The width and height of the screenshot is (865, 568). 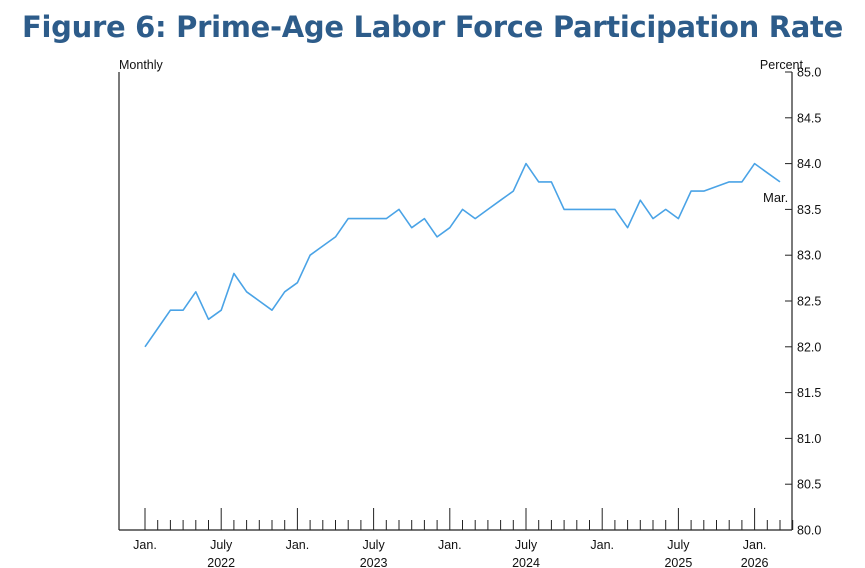 What do you see at coordinates (809, 164) in the screenshot?
I see `y-tick-label: 84.0` at bounding box center [809, 164].